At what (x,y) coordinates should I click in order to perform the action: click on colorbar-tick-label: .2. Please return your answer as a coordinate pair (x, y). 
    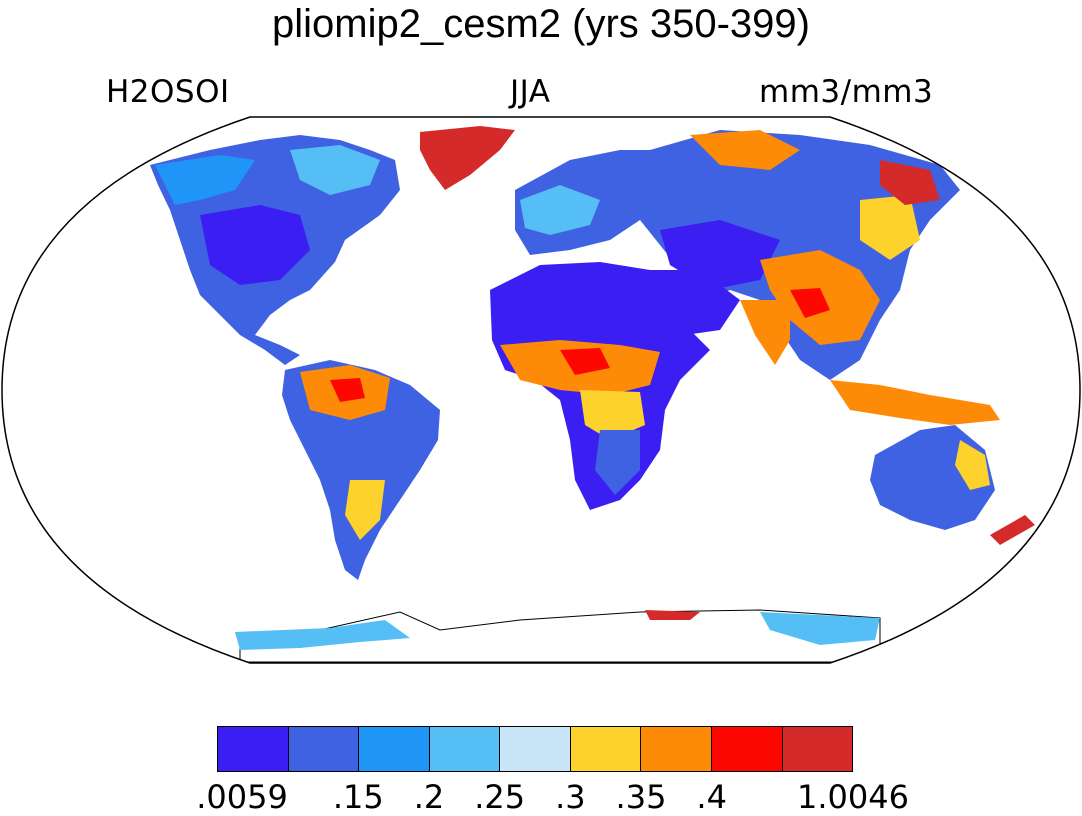
    Looking at the image, I should click on (429, 797).